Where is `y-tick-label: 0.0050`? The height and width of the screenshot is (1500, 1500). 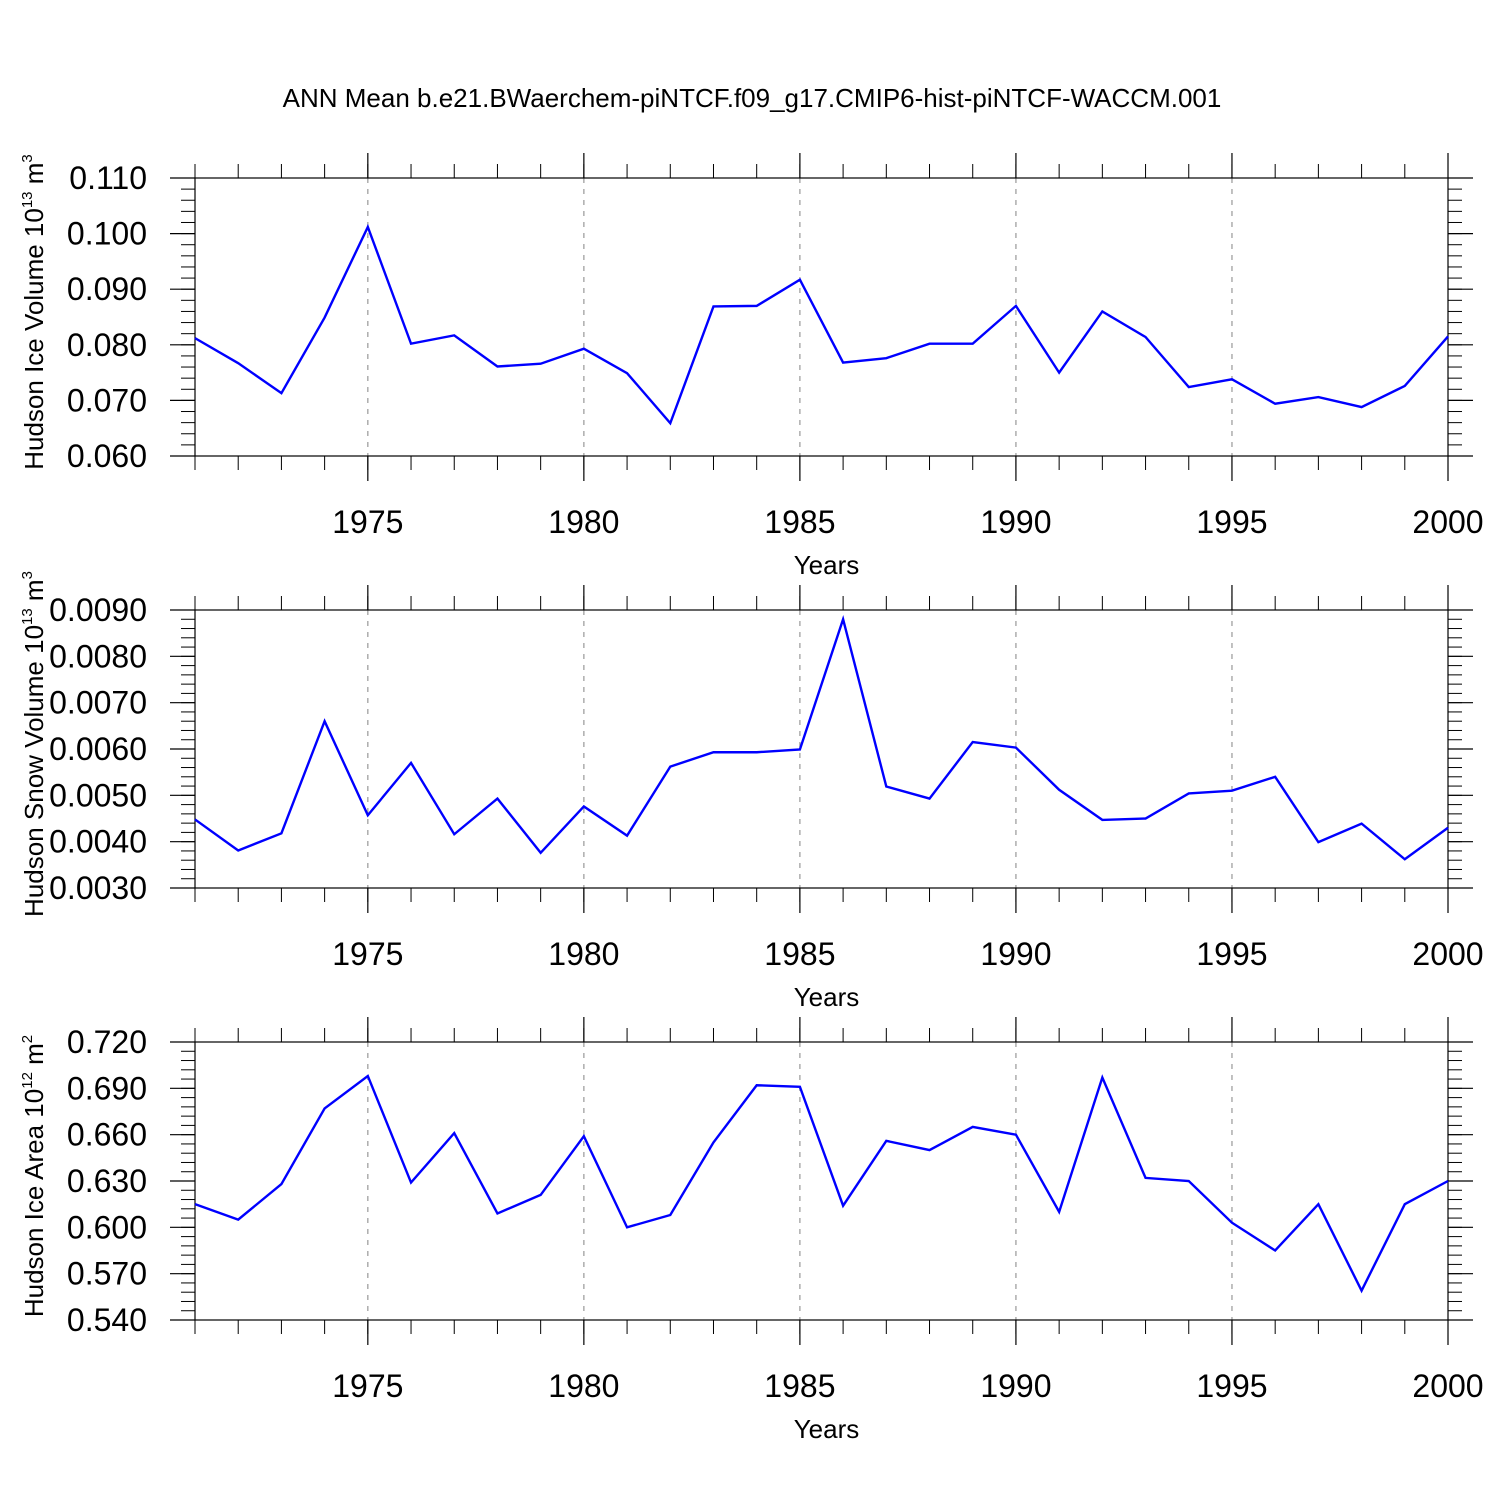
y-tick-label: 0.0050 is located at coordinates (98, 795).